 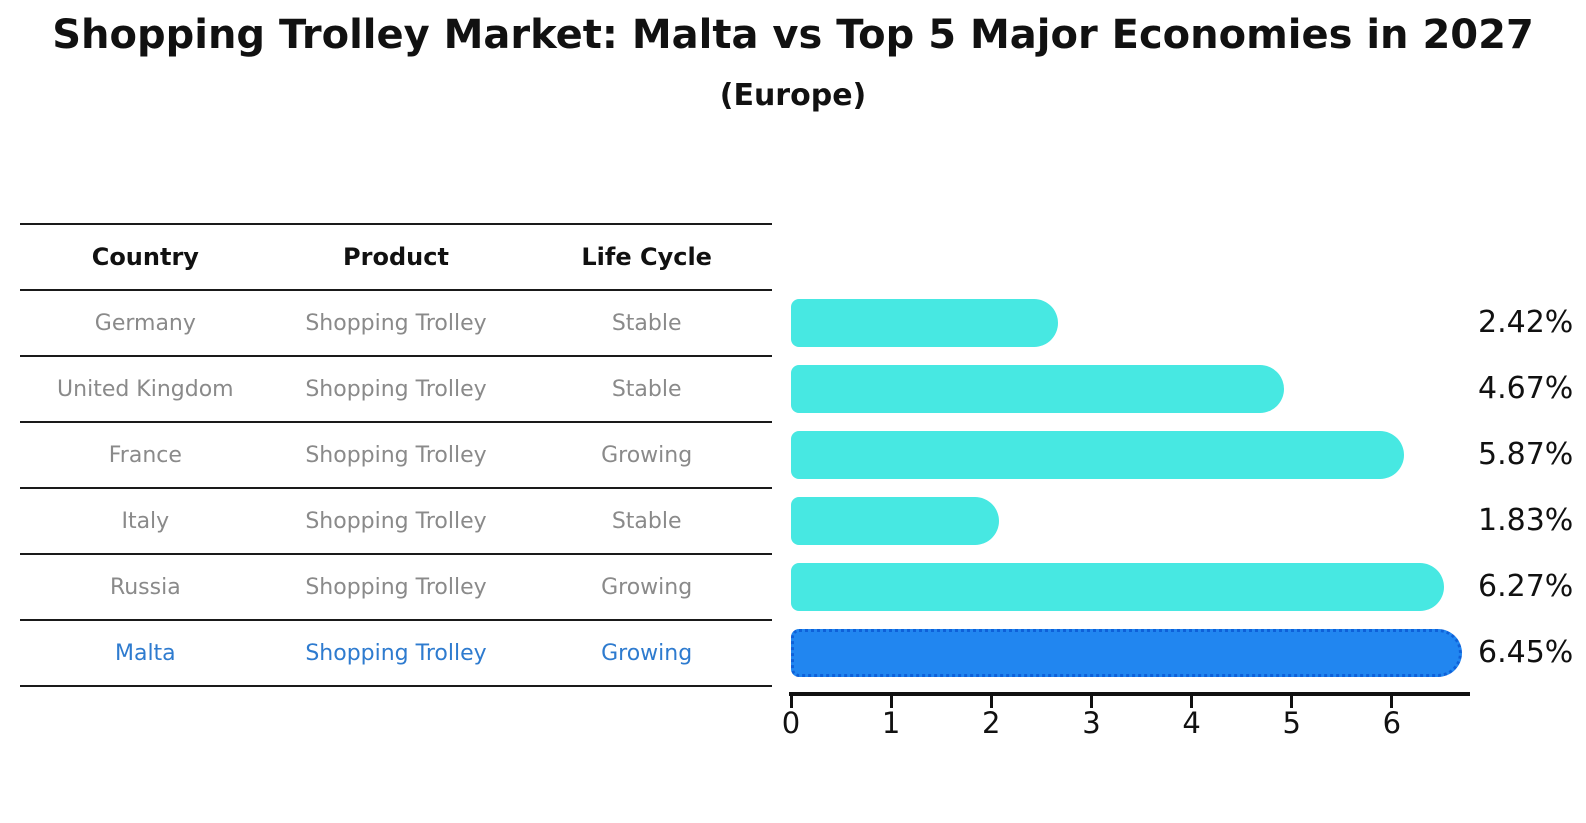 I want to click on x-tick-label-6: 6, so click(x=1392, y=723).